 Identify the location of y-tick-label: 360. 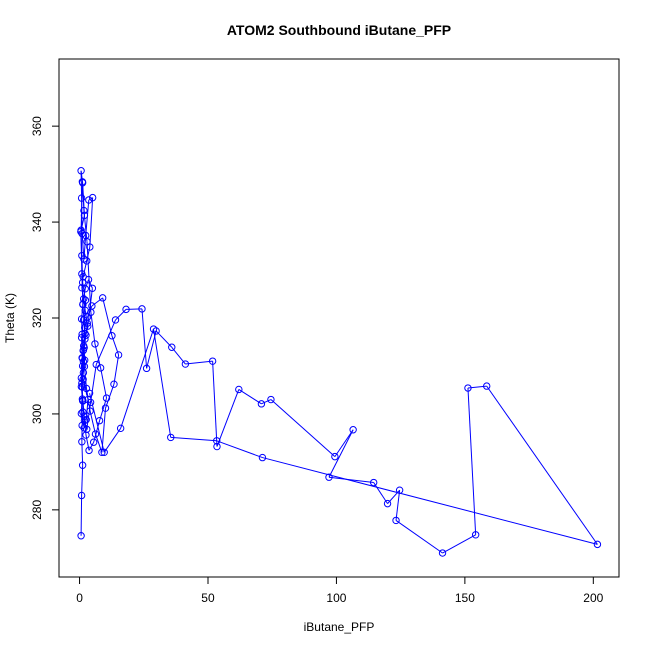
(37, 126).